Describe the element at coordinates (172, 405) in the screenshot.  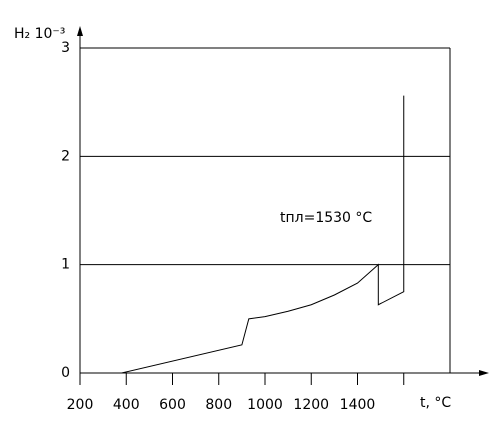
I see `x-tick-label: 600` at that location.